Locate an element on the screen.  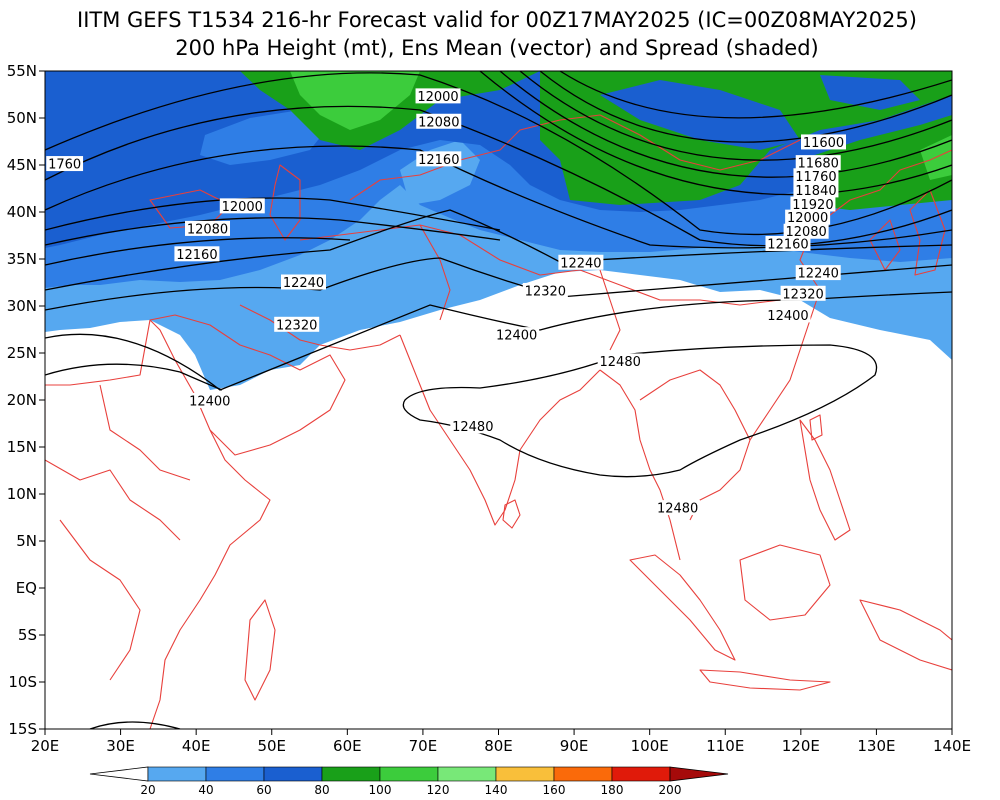
sumatra is located at coordinates (682, 607).